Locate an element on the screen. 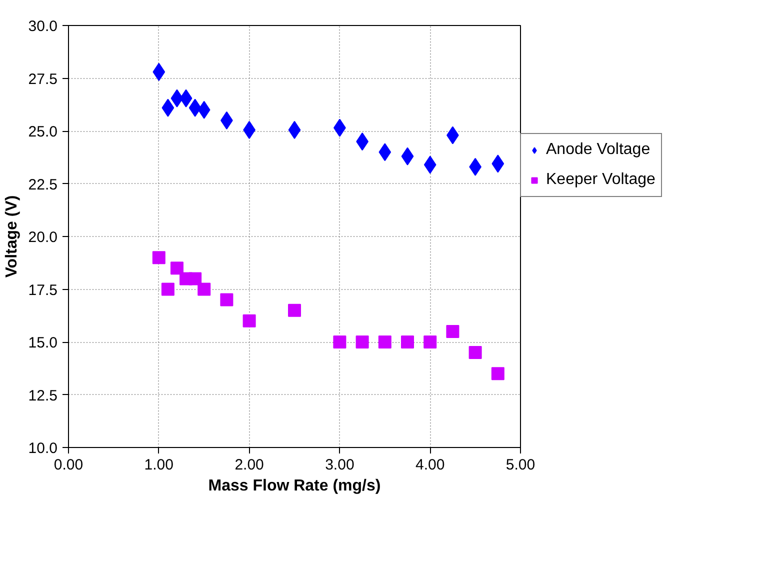  y-tick-label: 10.0 is located at coordinates (43, 448).